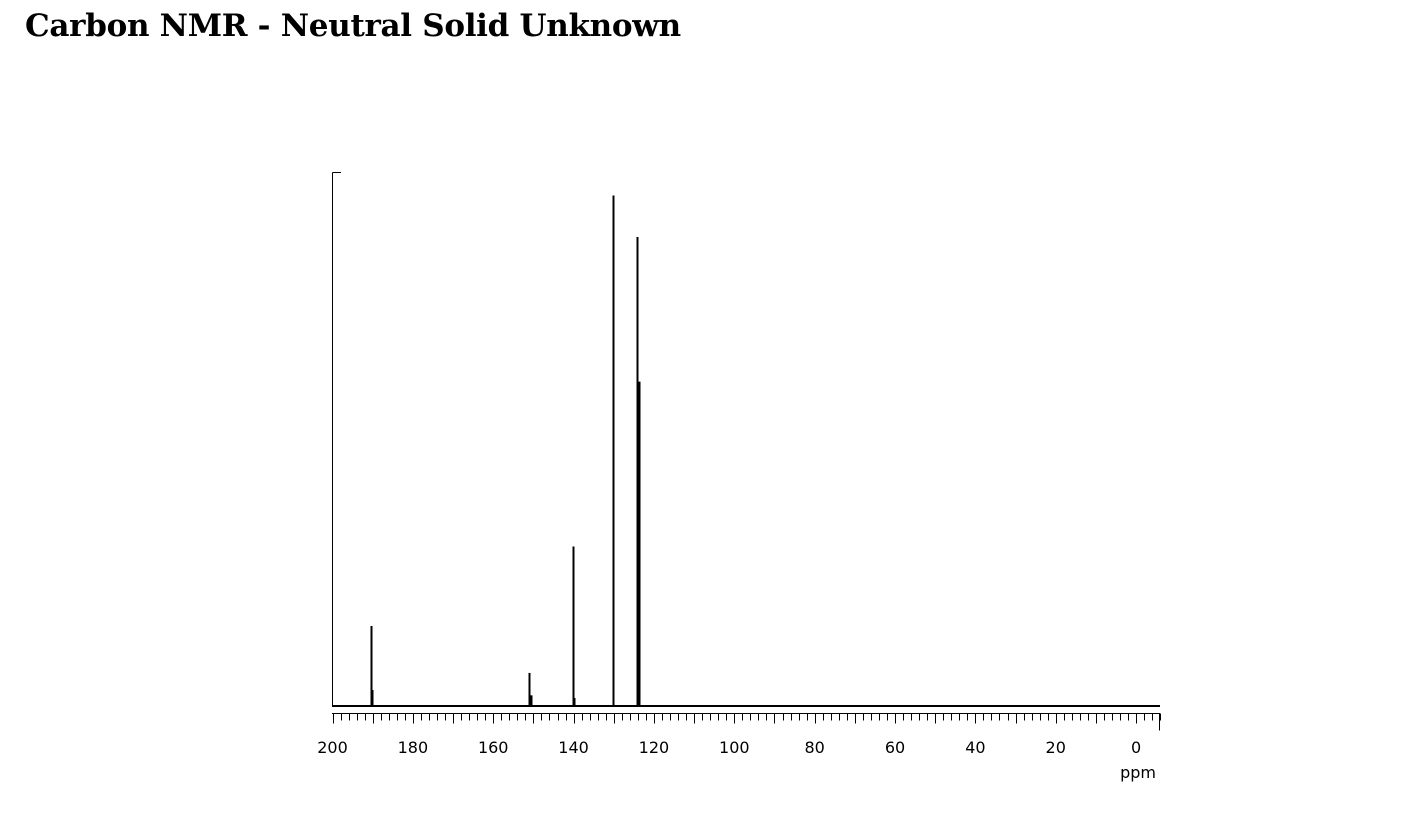 Image resolution: width=1422 pixels, height=836 pixels. I want to click on page-title: Carbon NMR - Neutral Solid Unknown, so click(353, 26).